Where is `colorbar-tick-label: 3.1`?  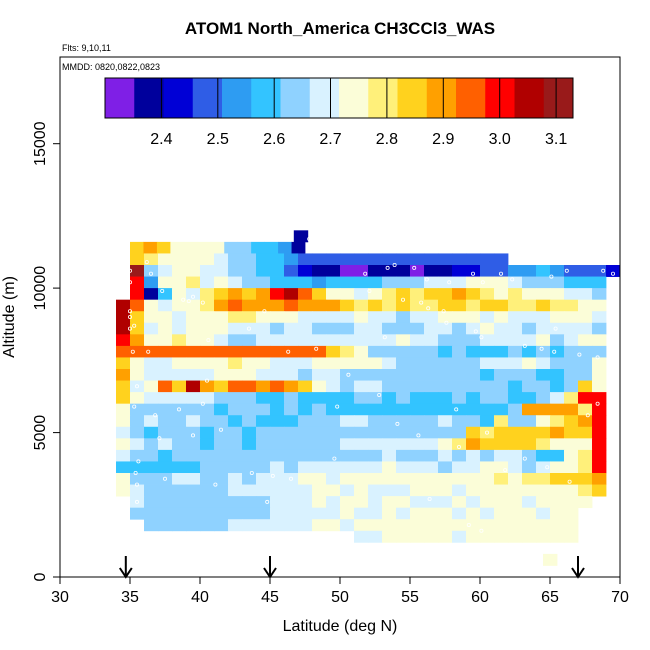
colorbar-tick-label: 3.1 is located at coordinates (556, 139).